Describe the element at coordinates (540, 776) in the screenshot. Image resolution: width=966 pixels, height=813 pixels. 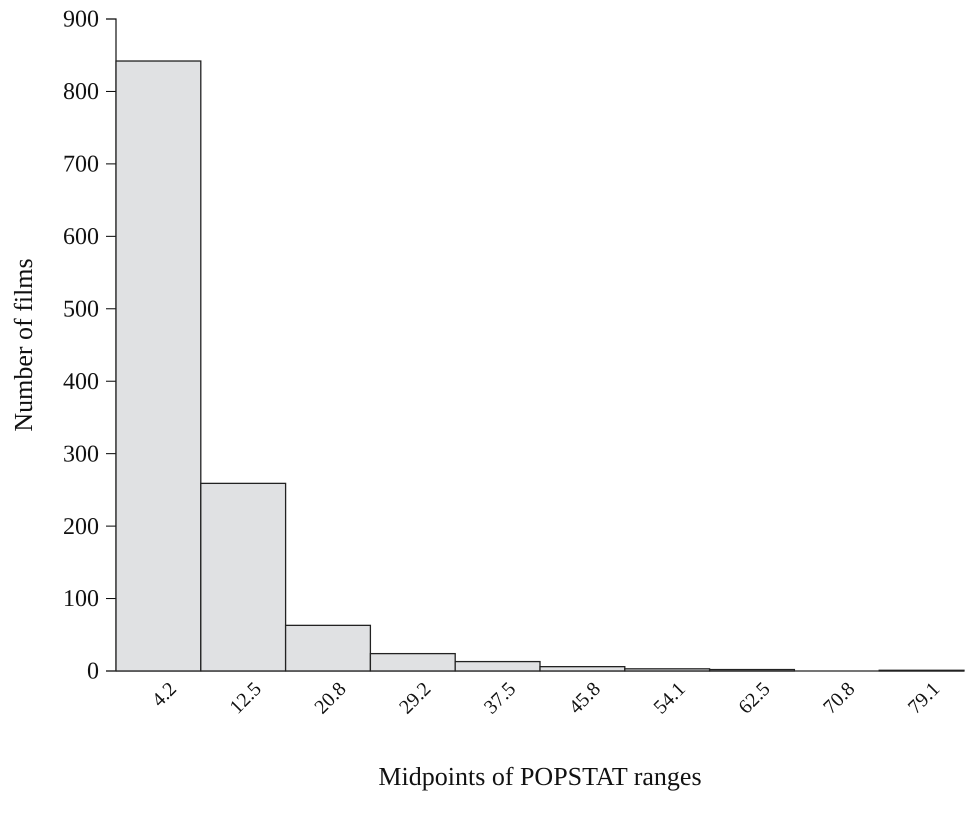
I see `x-axis-title: Midpoints of POPSTAT ranges` at that location.